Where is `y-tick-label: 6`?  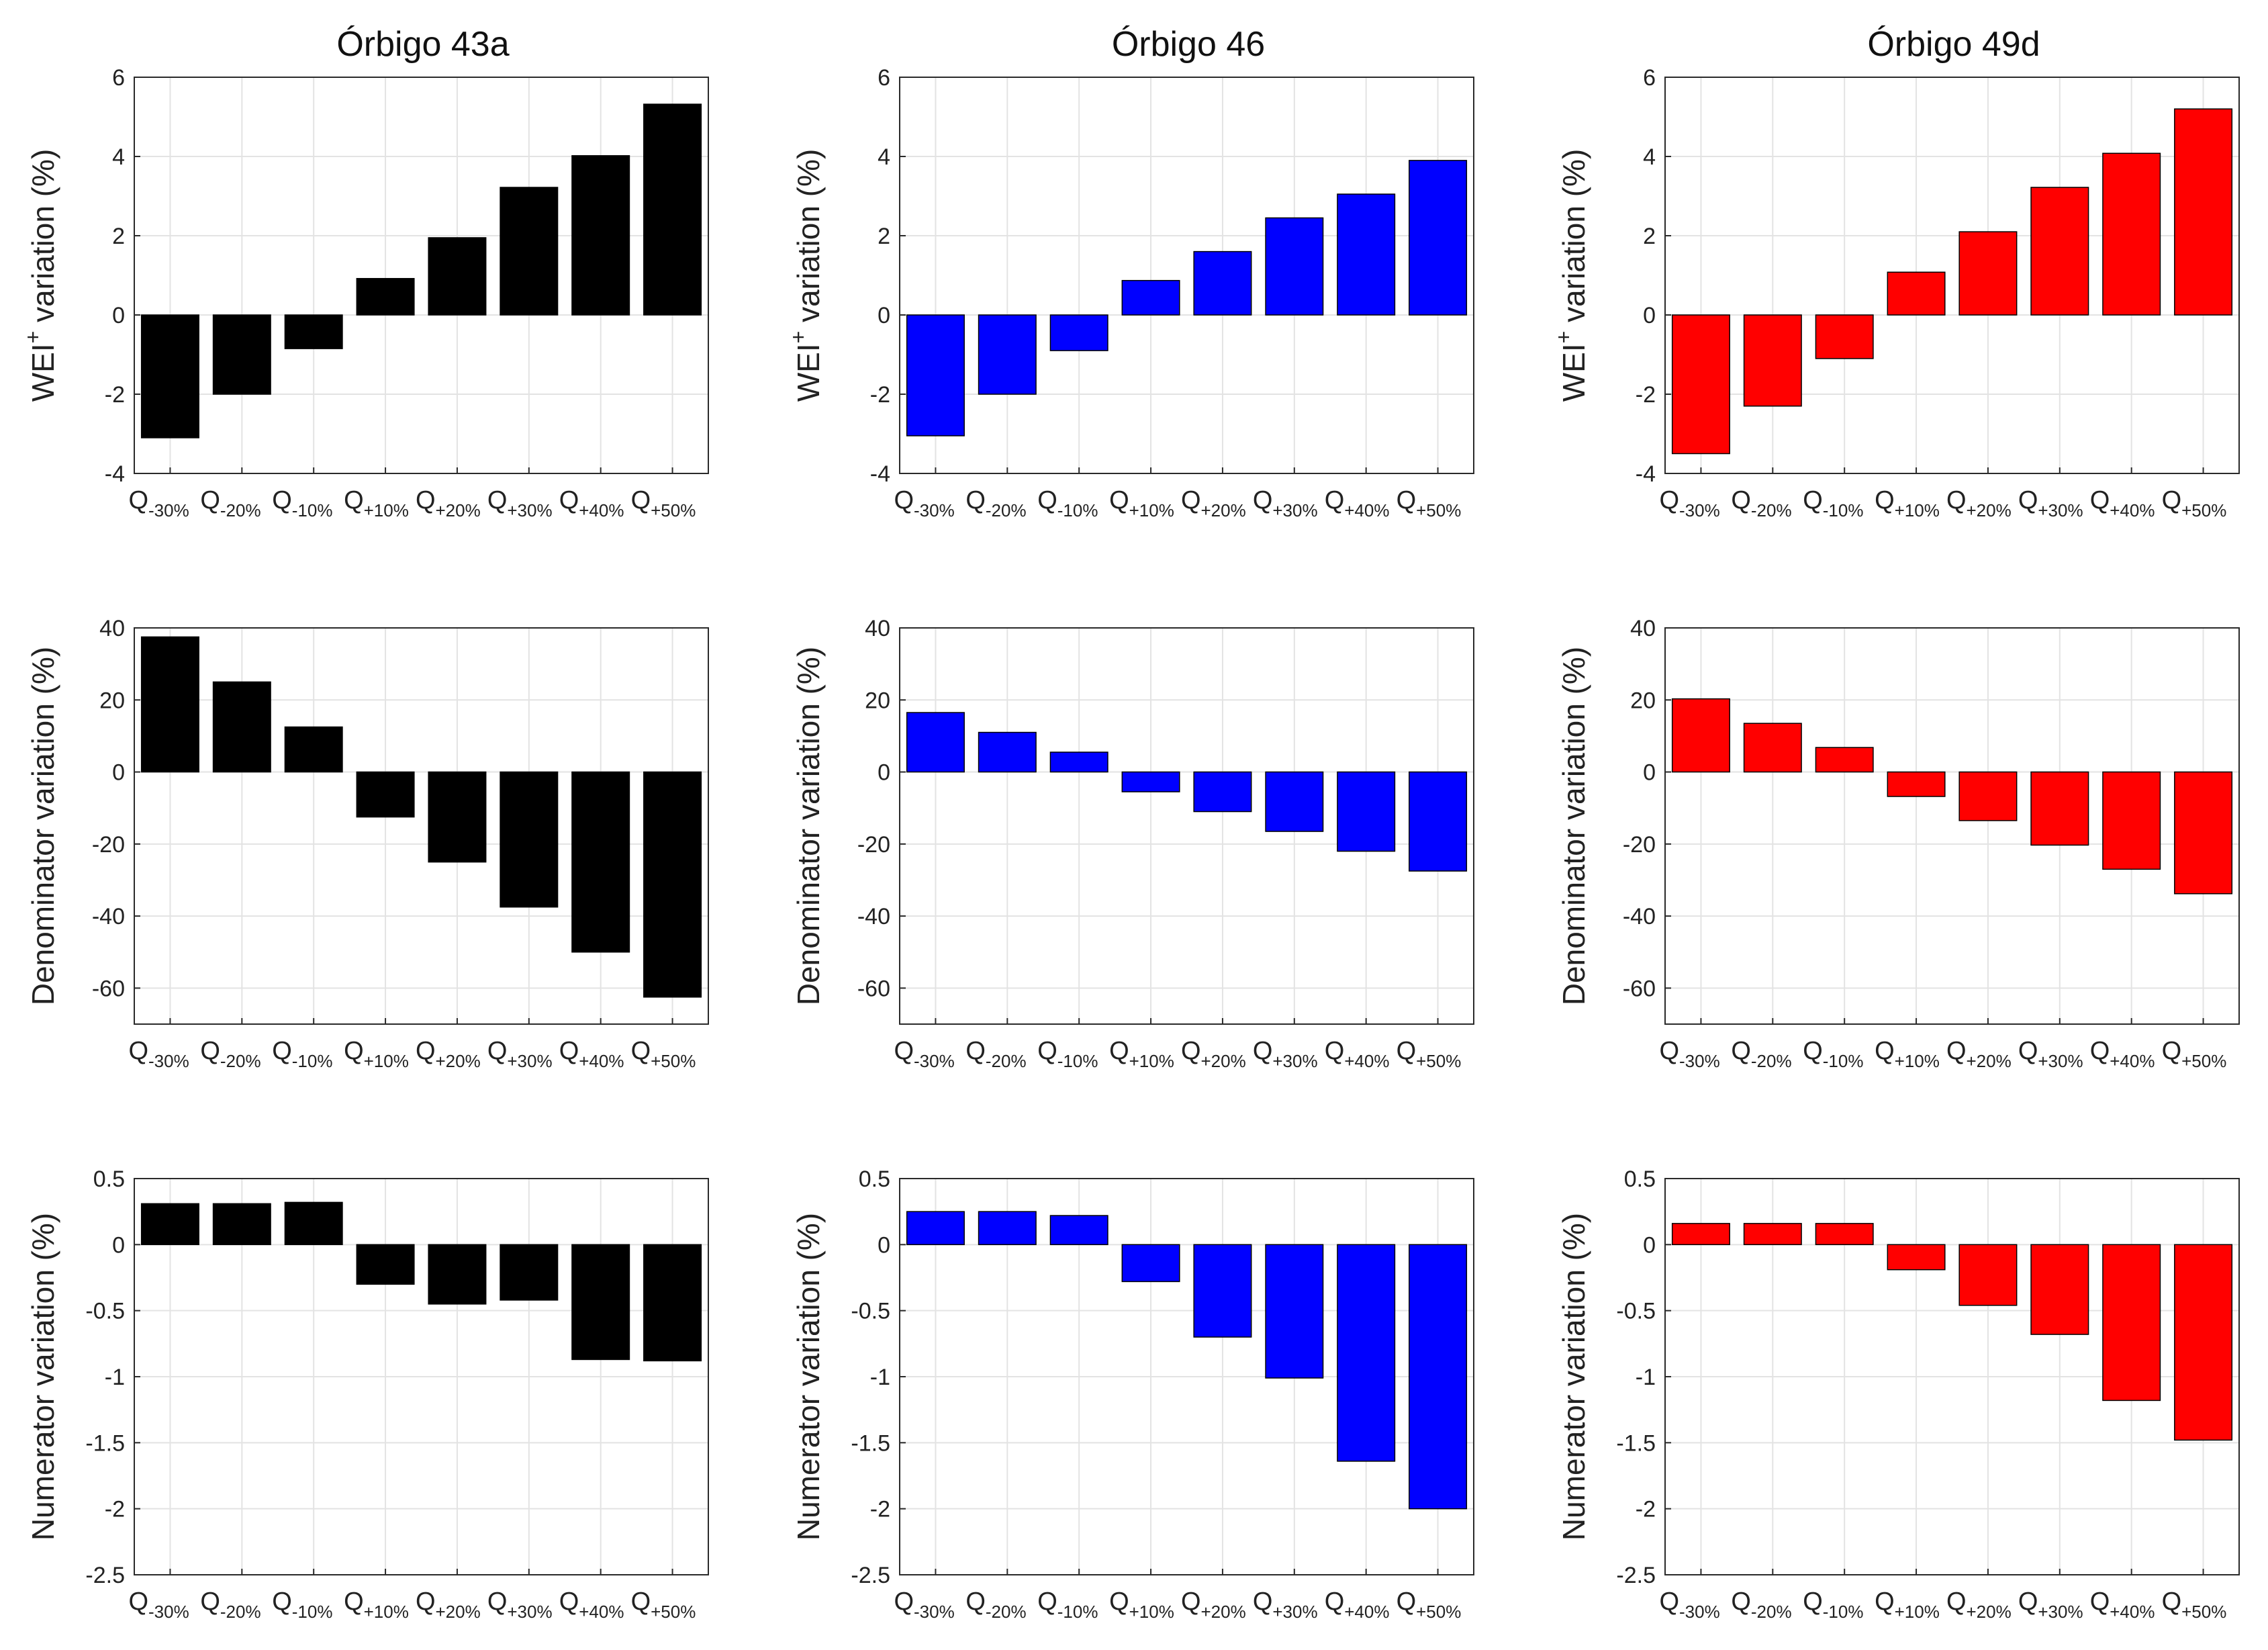 y-tick-label: 6 is located at coordinates (118, 78).